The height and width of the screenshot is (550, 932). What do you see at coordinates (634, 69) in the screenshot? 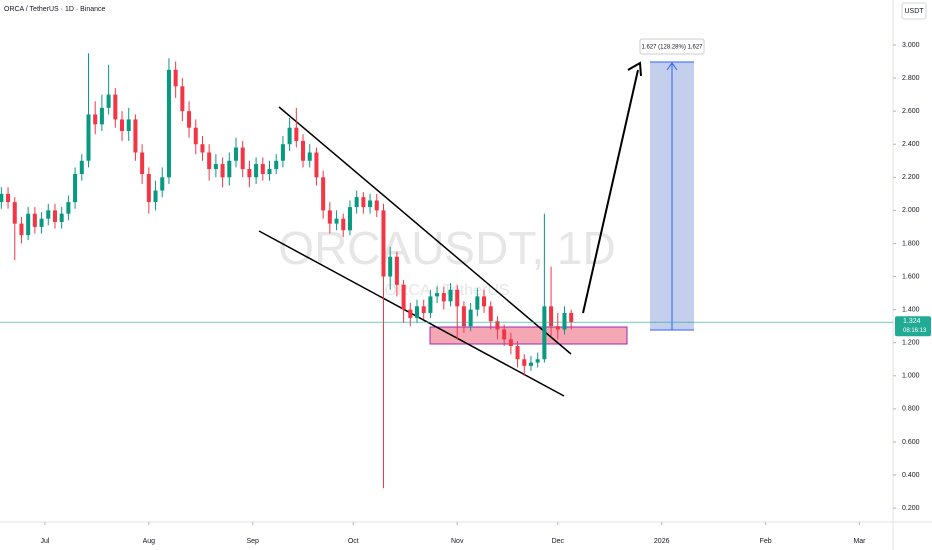
I see `target-arrow-head` at bounding box center [634, 69].